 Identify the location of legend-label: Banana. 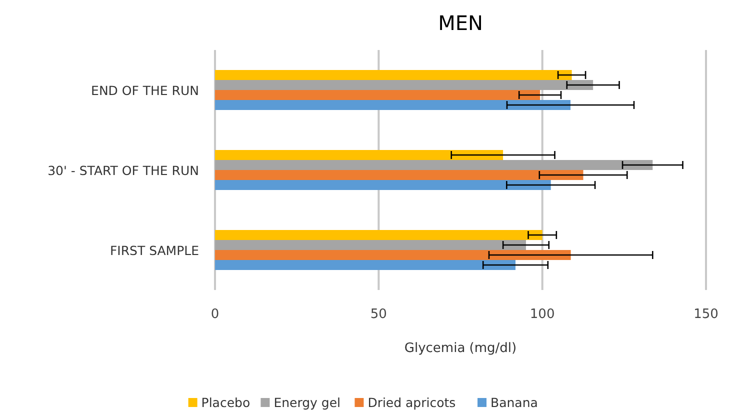
(514, 402).